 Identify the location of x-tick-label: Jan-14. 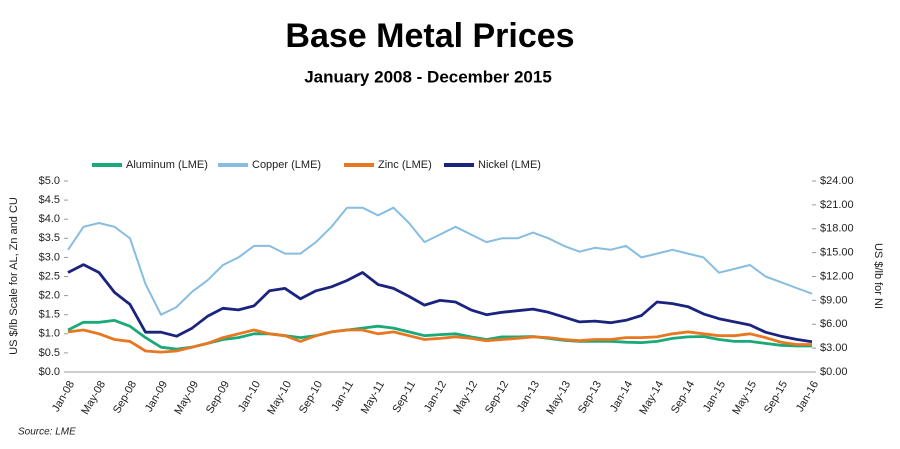
(621, 396).